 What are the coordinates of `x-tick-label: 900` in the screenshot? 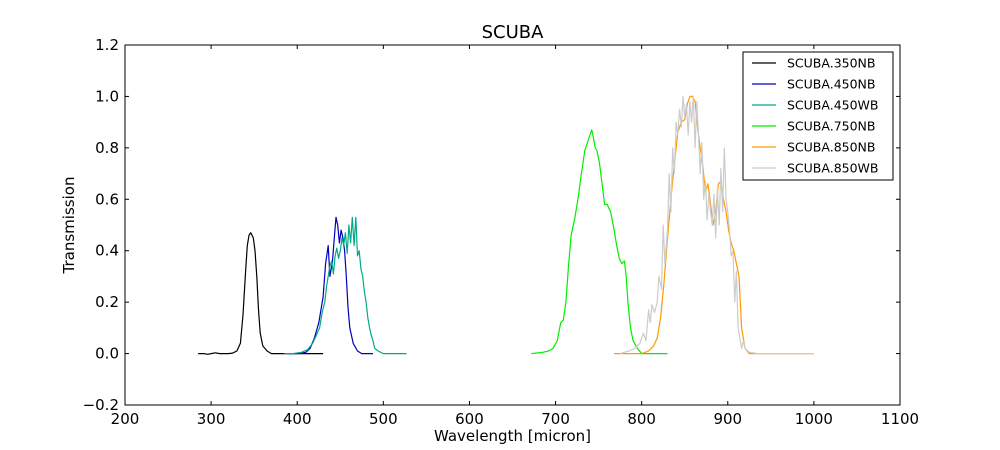 It's located at (727, 419).